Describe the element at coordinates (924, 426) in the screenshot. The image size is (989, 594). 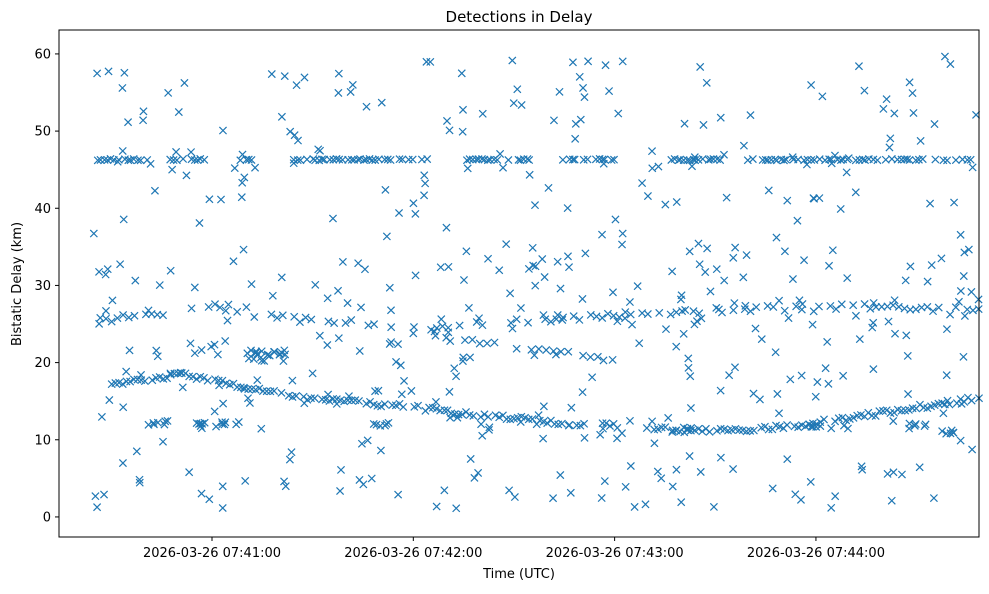
I see `track-a-branch-marker` at that location.